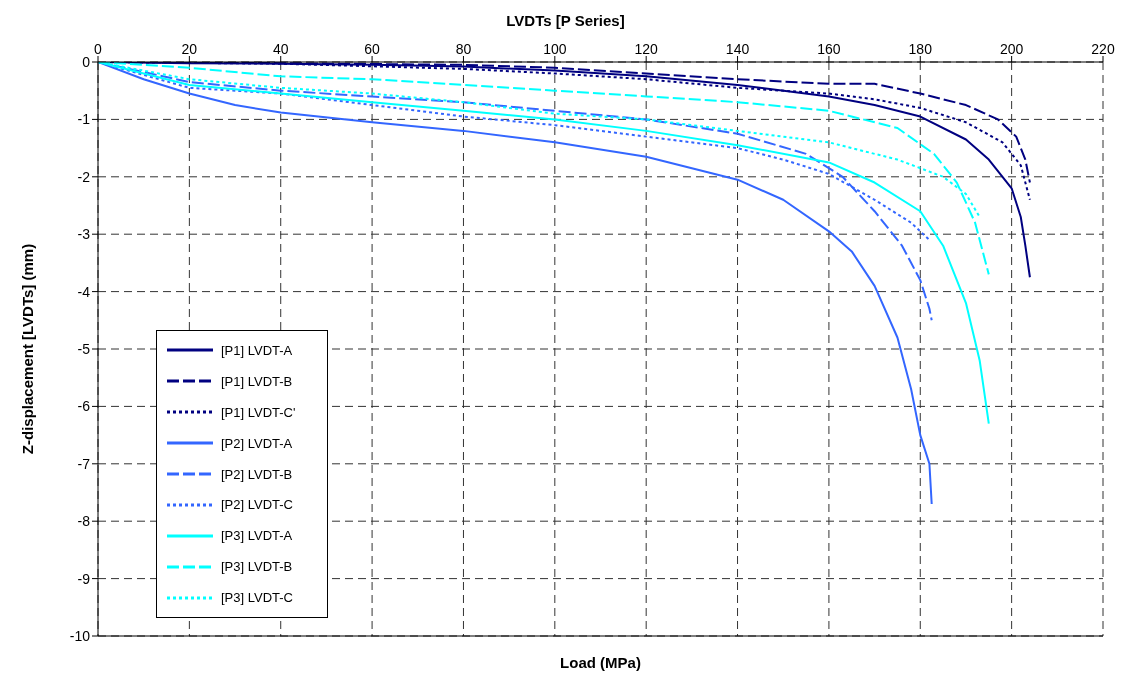 This screenshot has width=1131, height=684. What do you see at coordinates (257, 567) in the screenshot?
I see `legend-label: [P3] LVDT-B` at bounding box center [257, 567].